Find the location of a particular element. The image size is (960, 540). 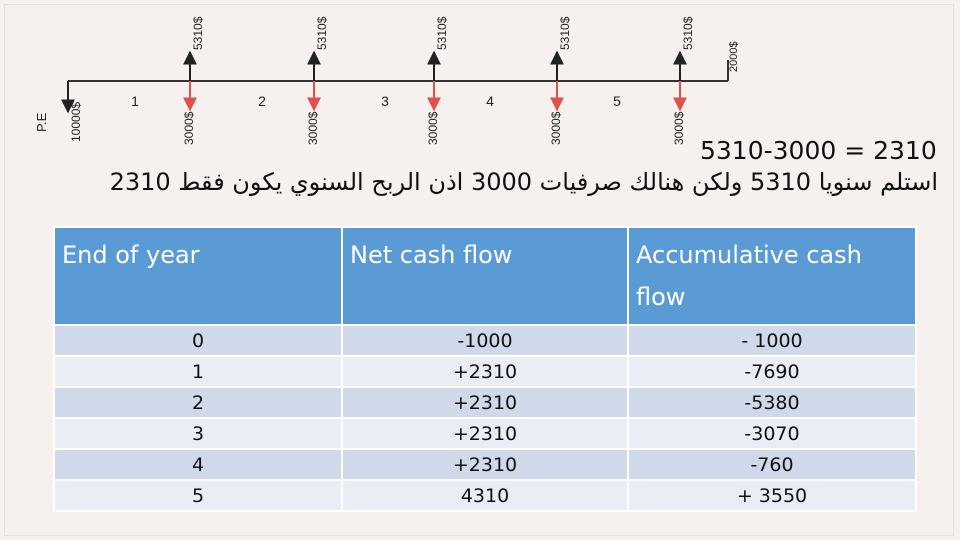

initial-cost-label: 10000$ is located at coordinates (76, 122).